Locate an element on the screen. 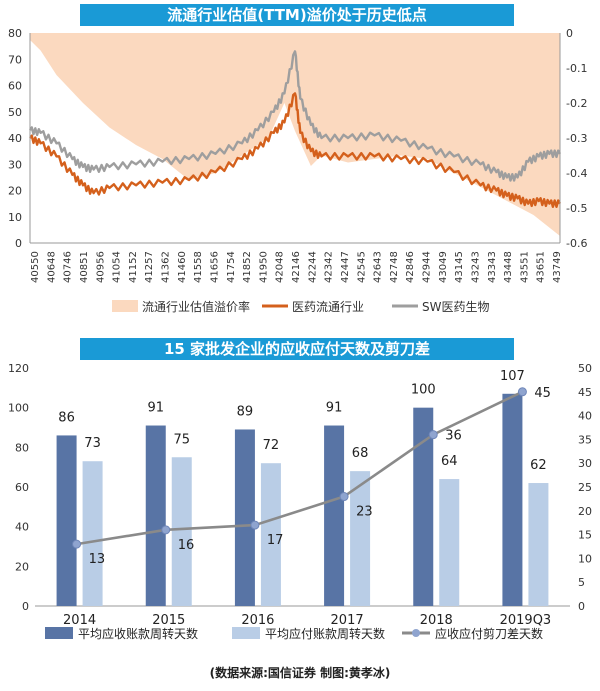  payable-value-label: 72 is located at coordinates (271, 445).